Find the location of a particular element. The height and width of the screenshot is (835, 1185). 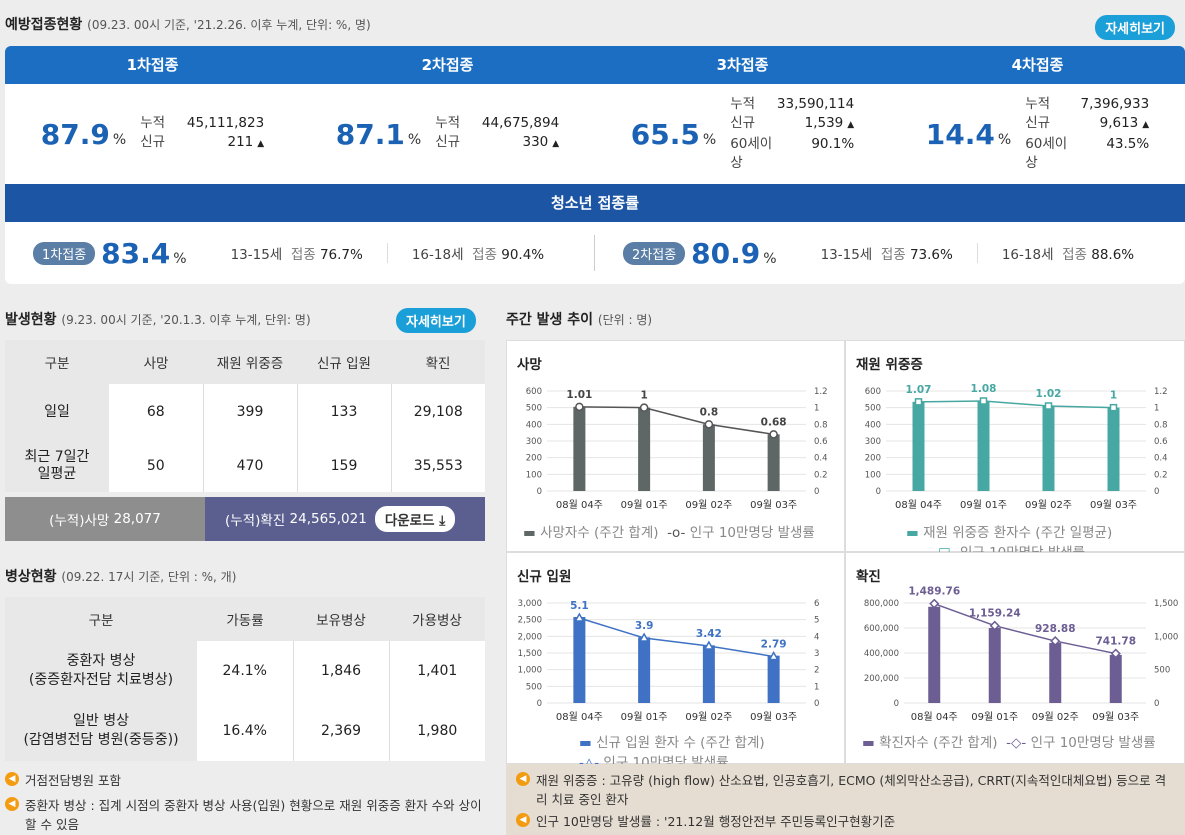

youth-second-a: 13-15세 접종 73.6% is located at coordinates (886, 255).